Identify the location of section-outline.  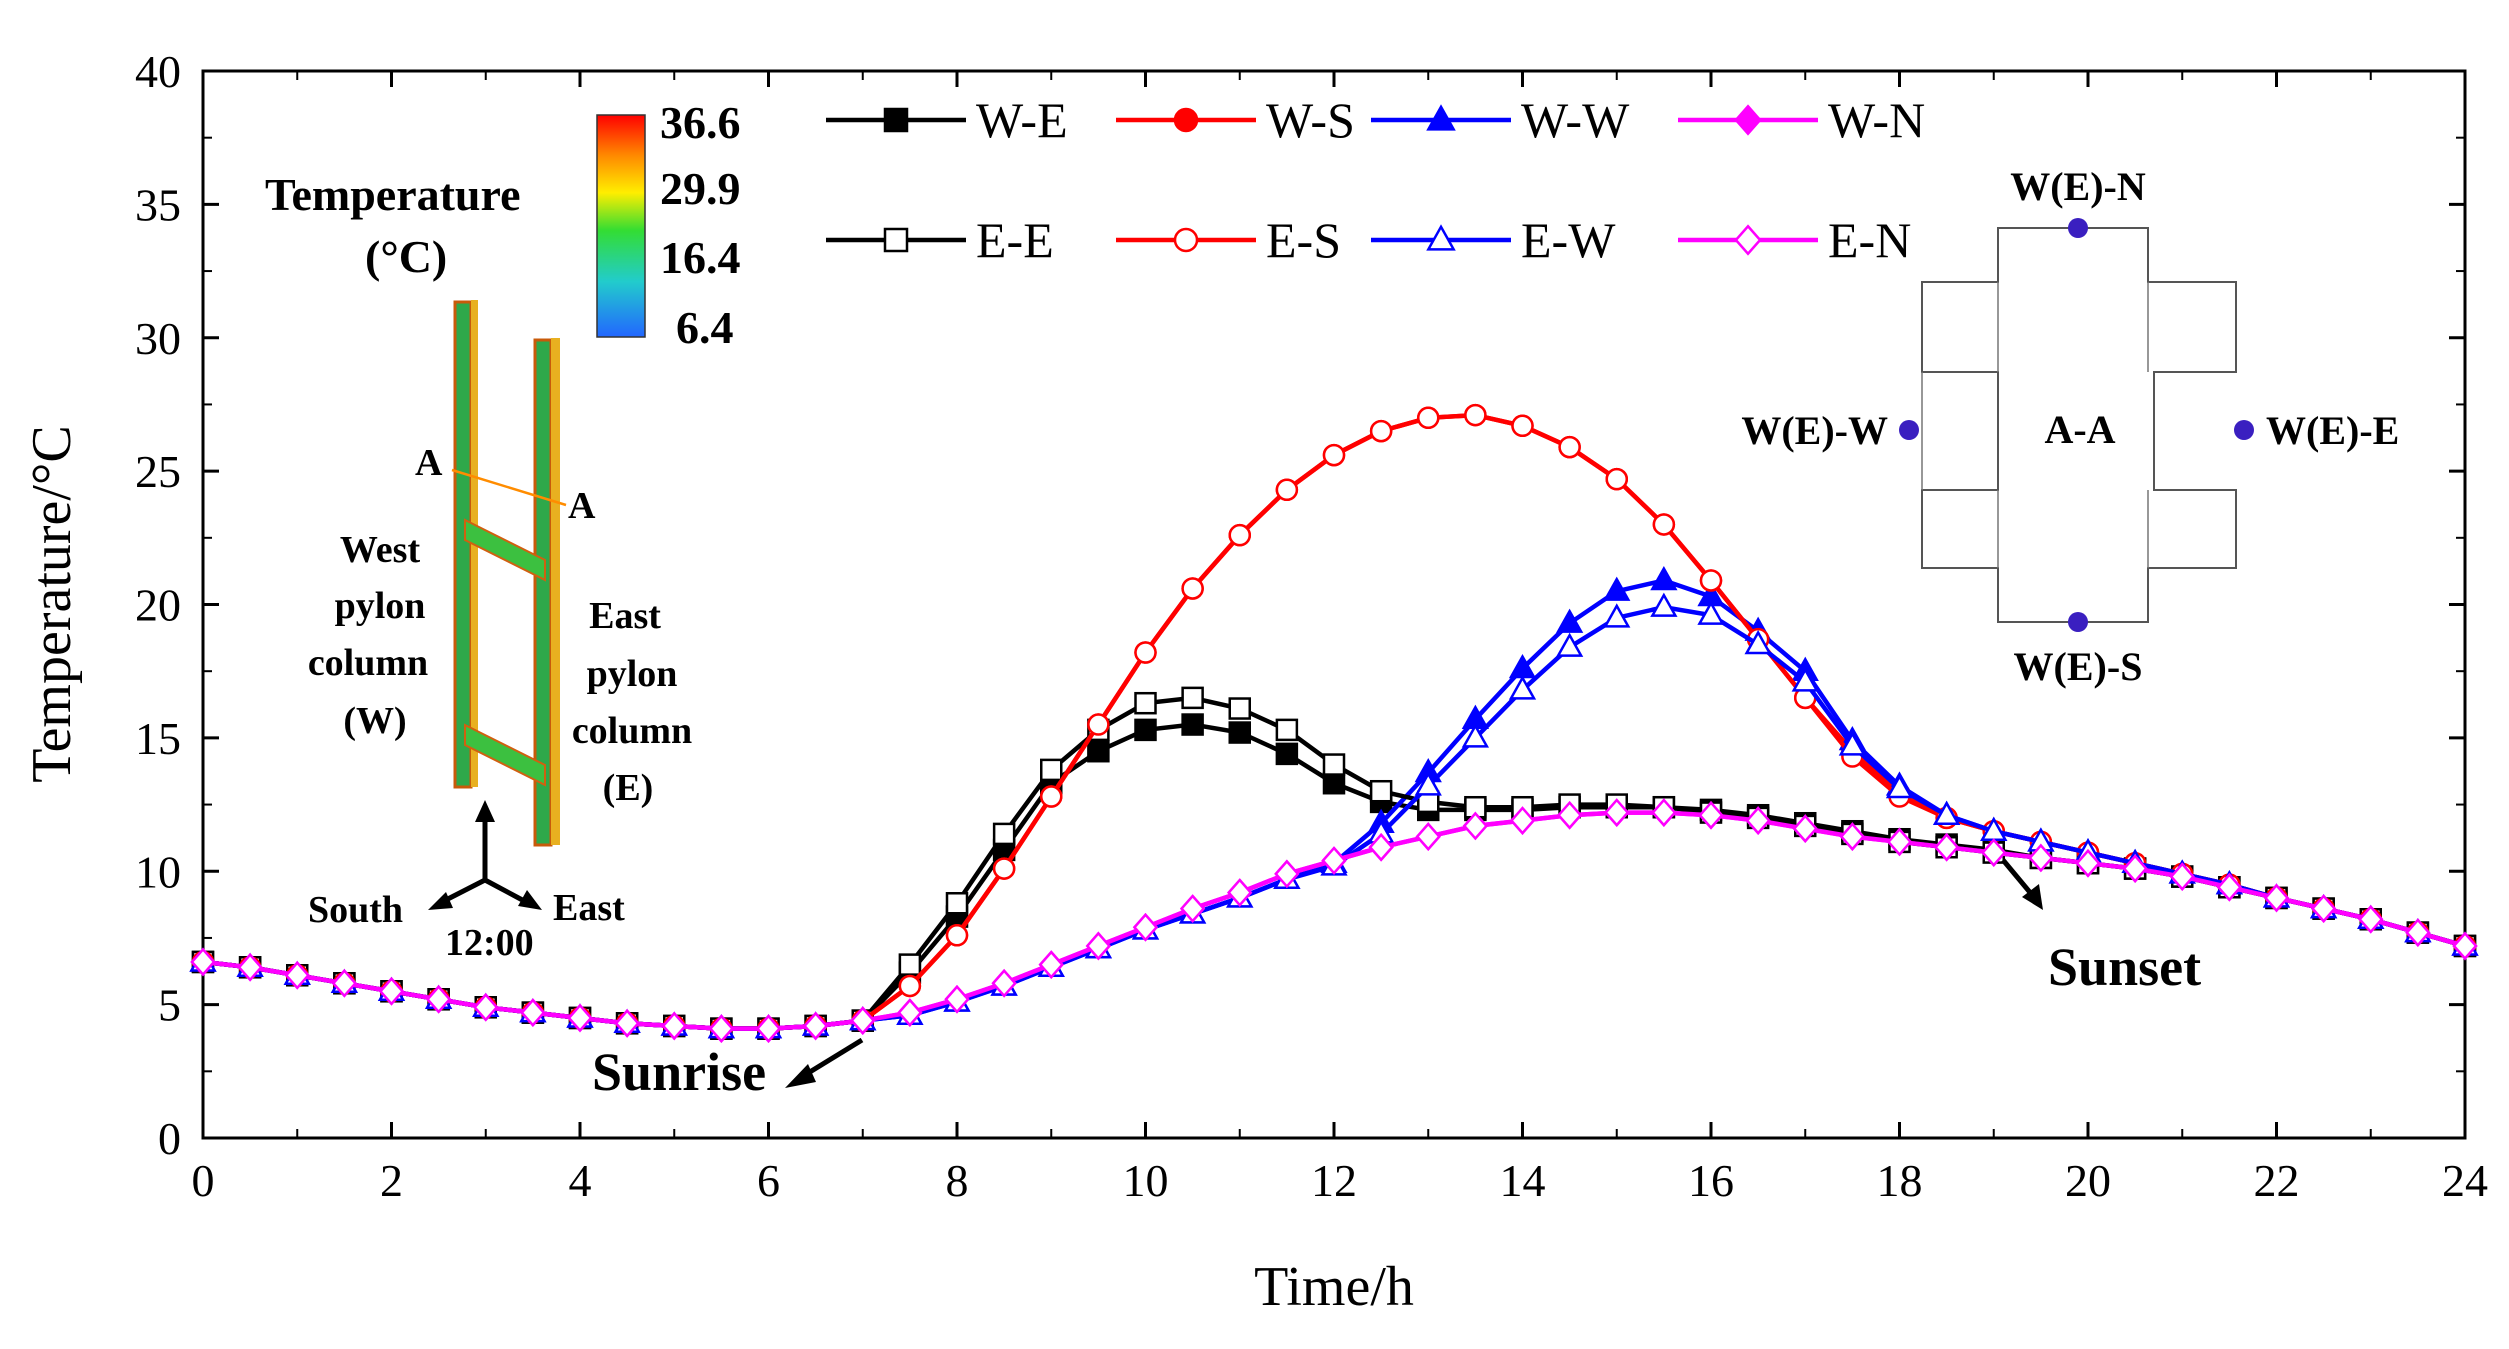
(2079, 425).